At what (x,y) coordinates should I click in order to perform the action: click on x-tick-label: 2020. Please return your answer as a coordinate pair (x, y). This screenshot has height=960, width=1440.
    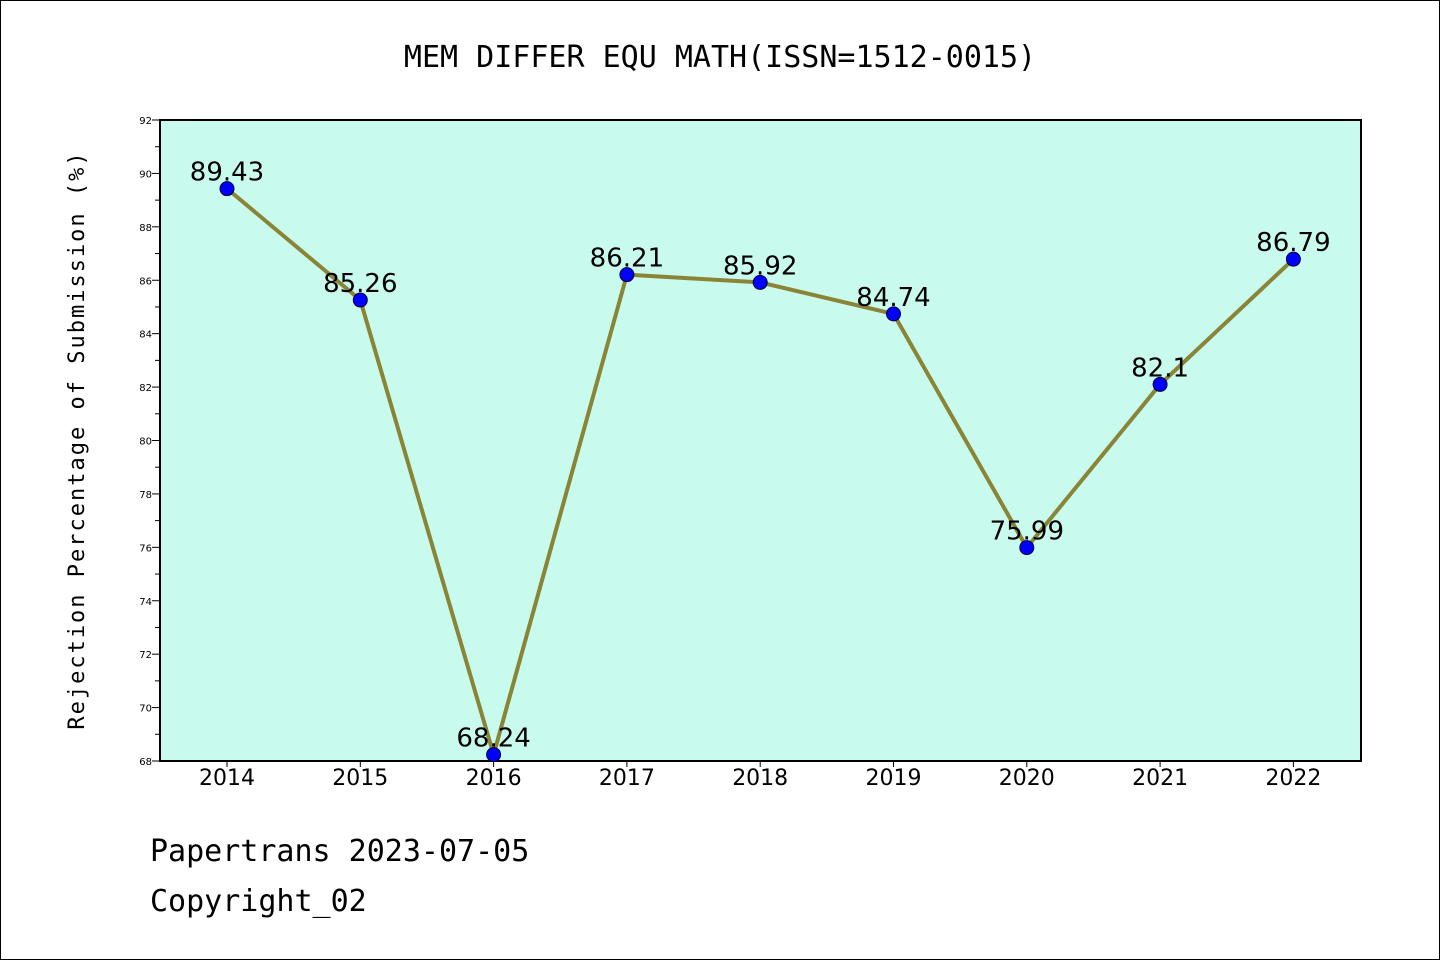
    Looking at the image, I should click on (1027, 778).